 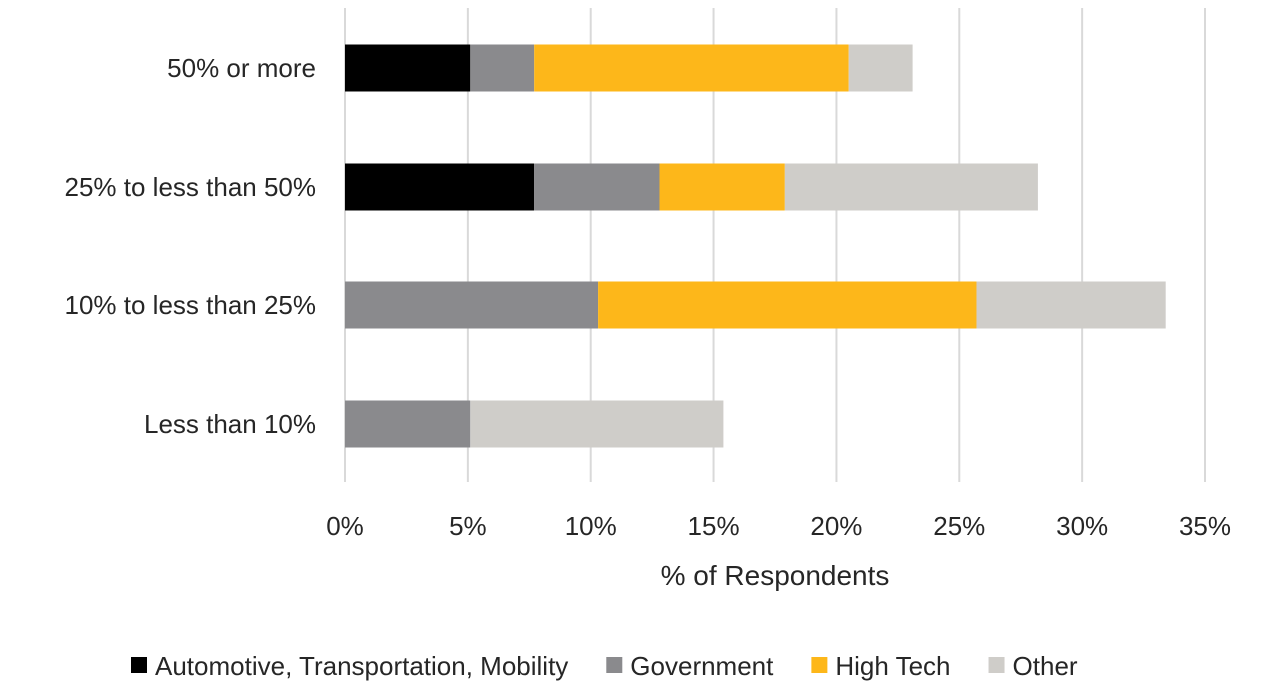 I want to click on category-label: 10% to less than 25%, so click(x=191, y=305).